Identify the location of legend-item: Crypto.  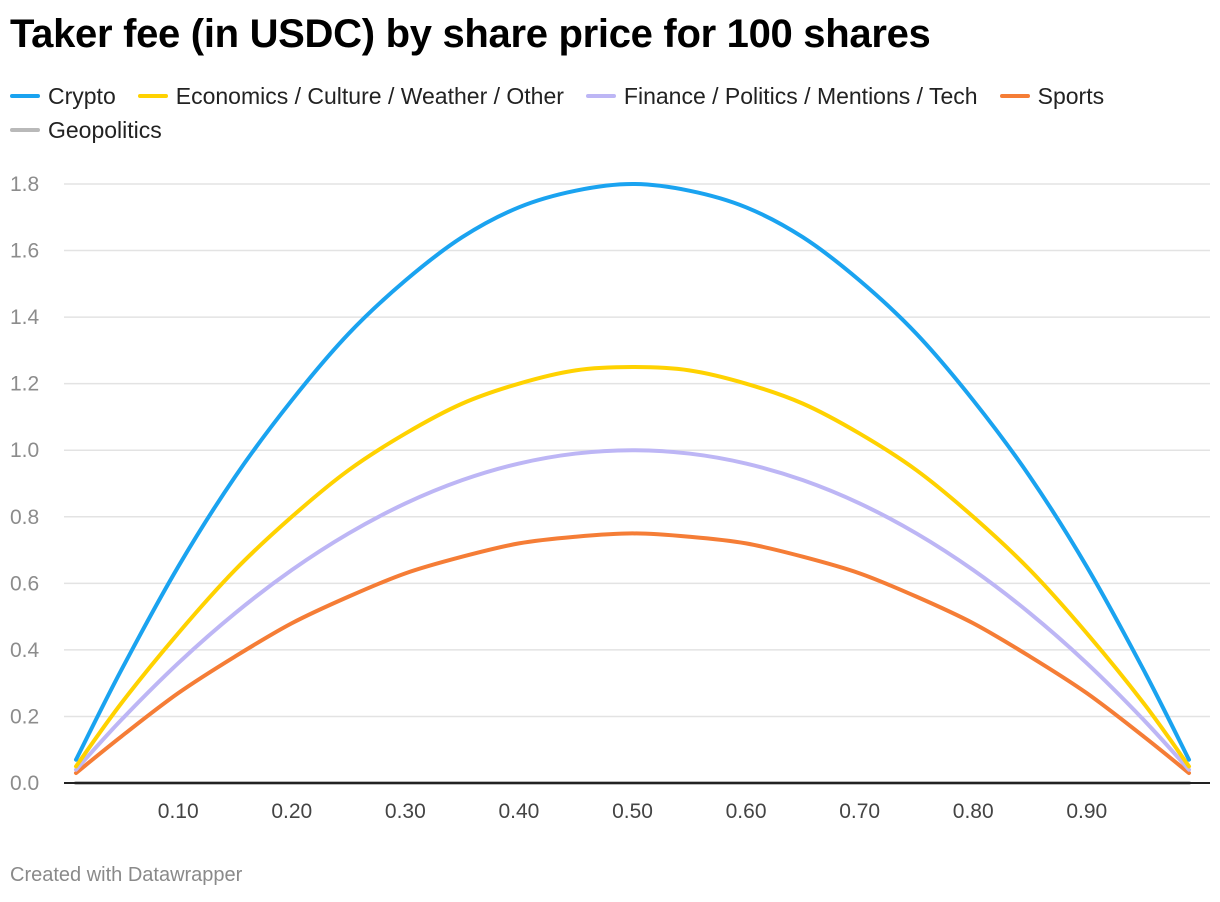
(63, 95).